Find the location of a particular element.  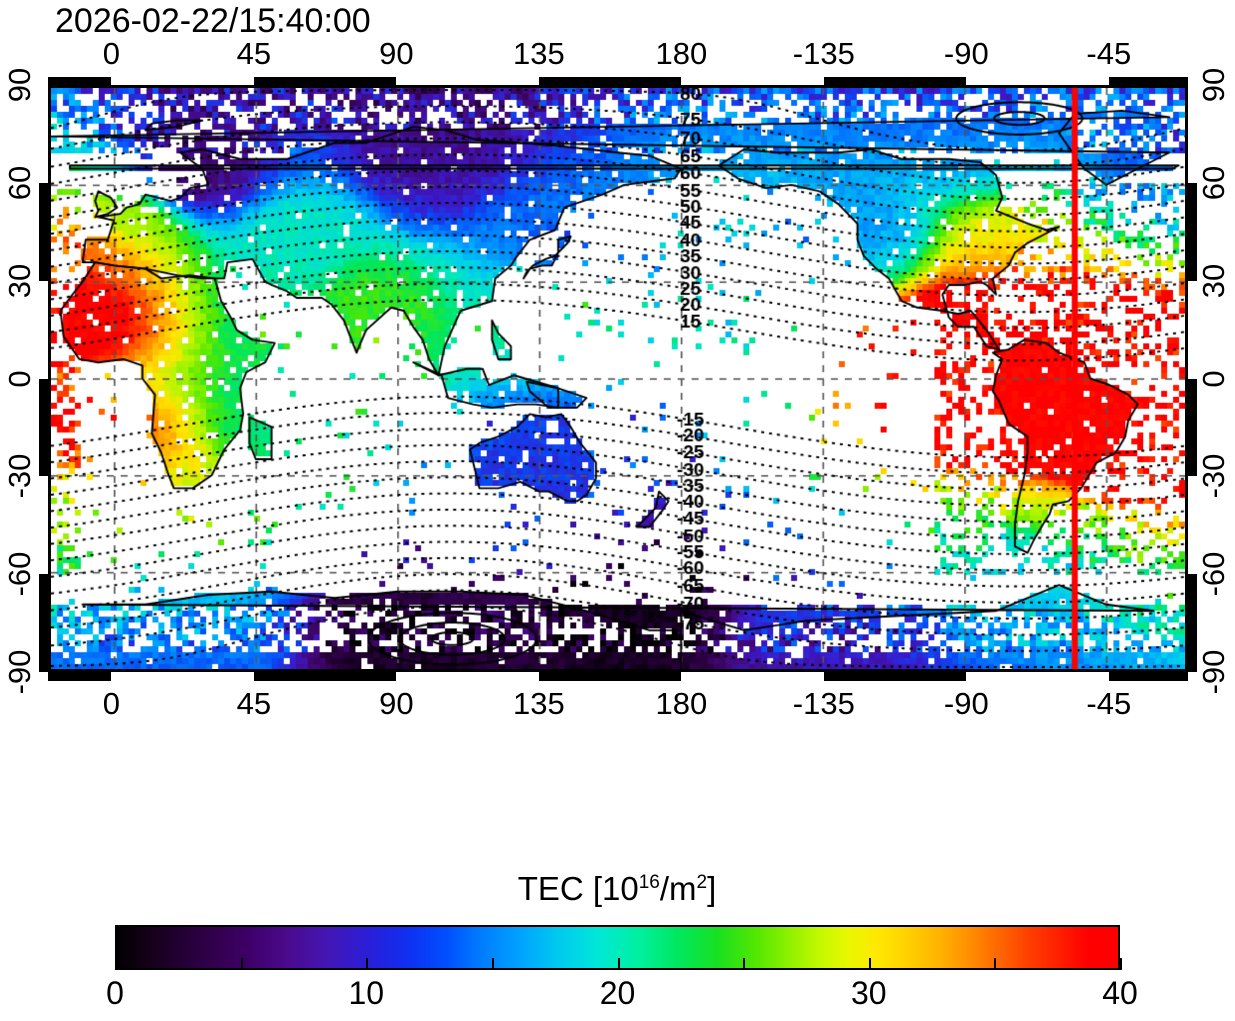

y-axis-label-right-3: 0 is located at coordinates (1213, 378).